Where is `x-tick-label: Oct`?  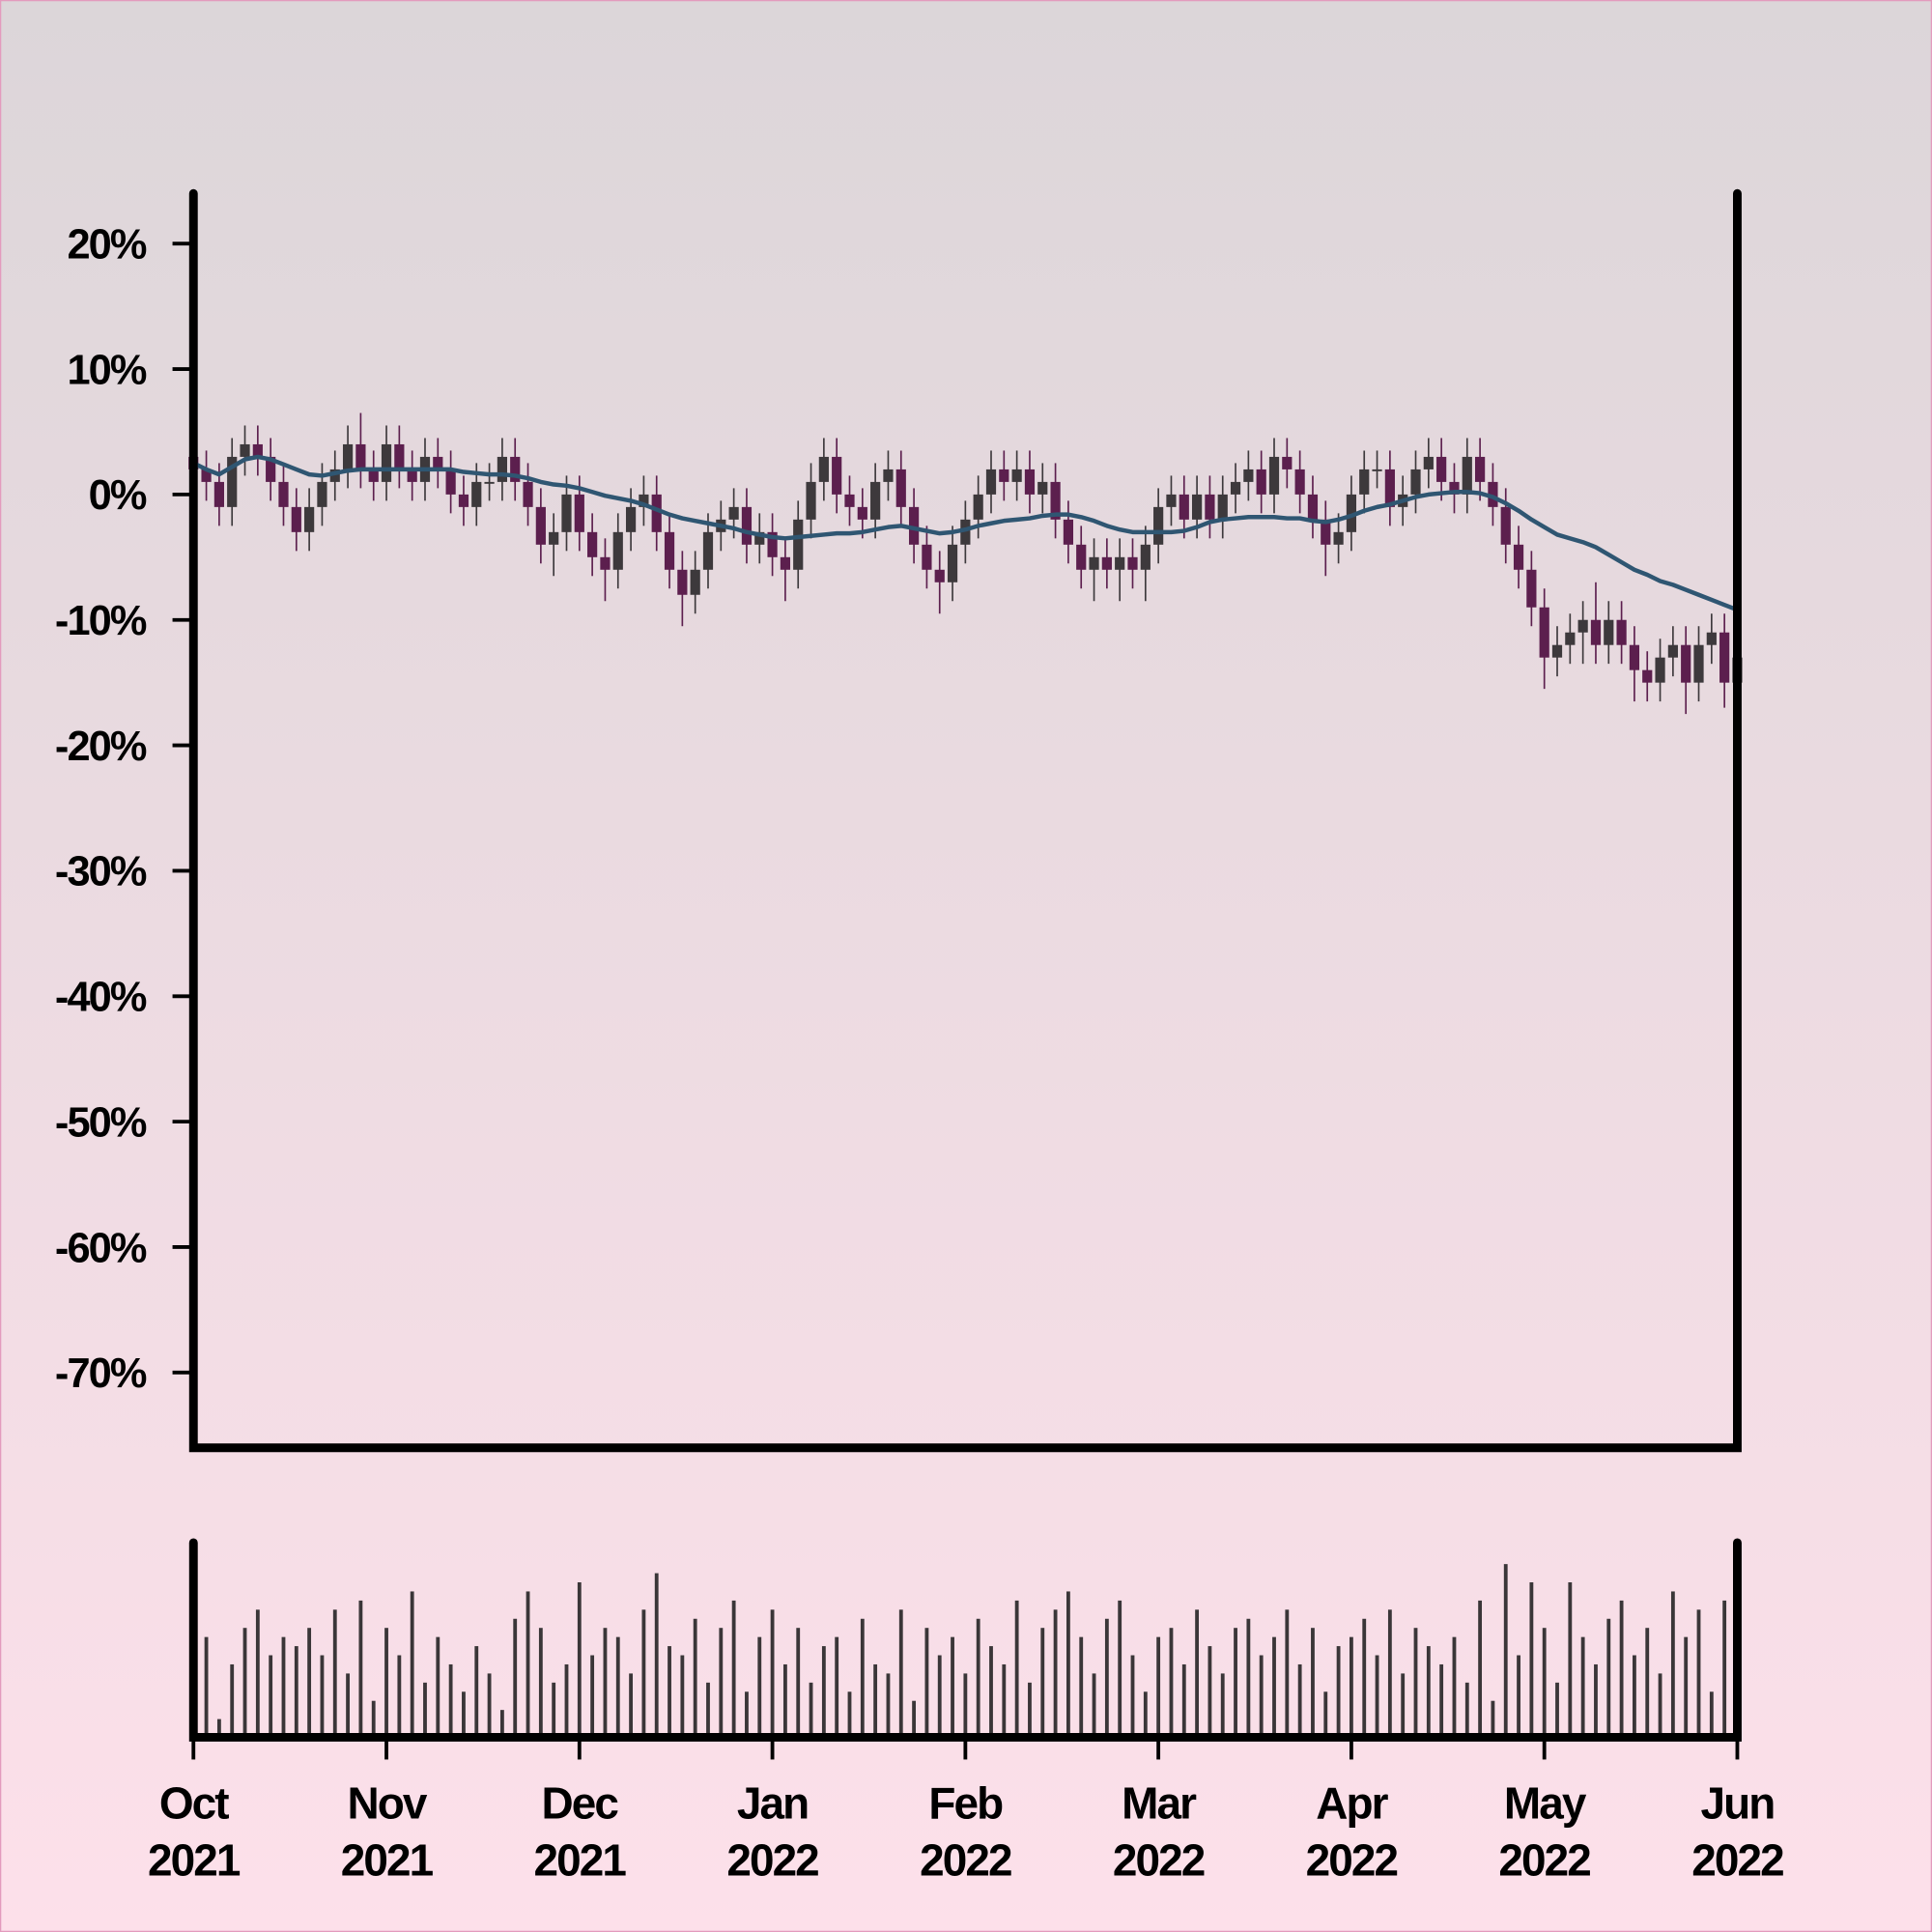
x-tick-label: Oct is located at coordinates (194, 1803).